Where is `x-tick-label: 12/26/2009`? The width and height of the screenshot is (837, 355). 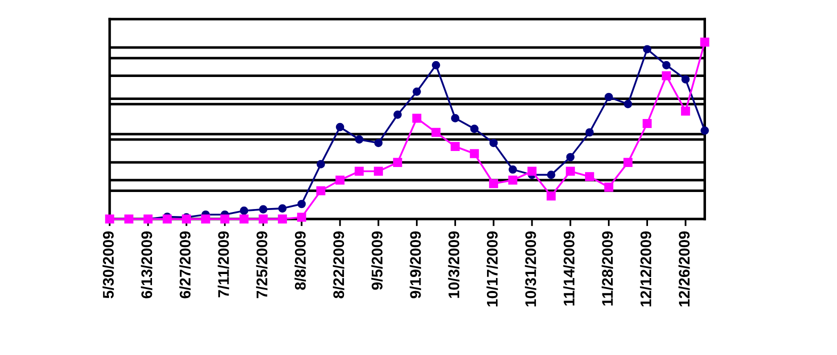
x-tick-label: 12/26/2009 is located at coordinates (684, 268).